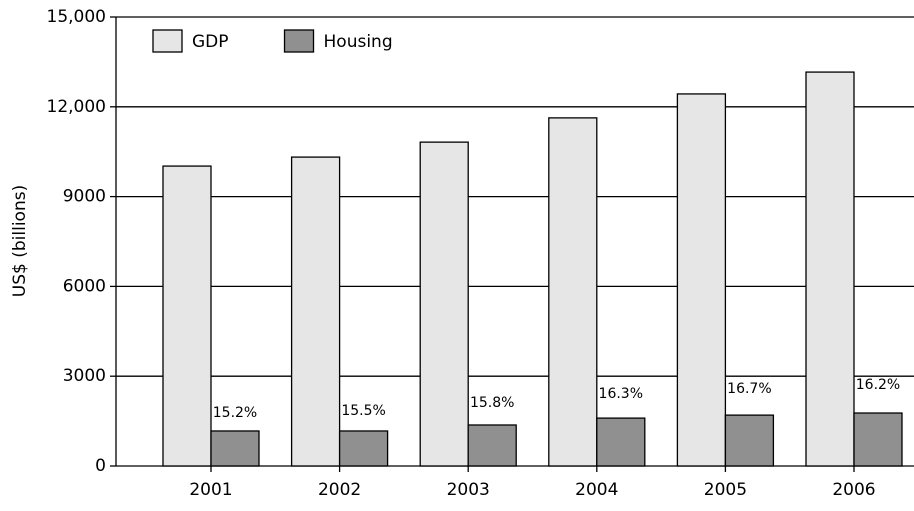  What do you see at coordinates (100, 466) in the screenshot?
I see `y-tick-label: 0` at bounding box center [100, 466].